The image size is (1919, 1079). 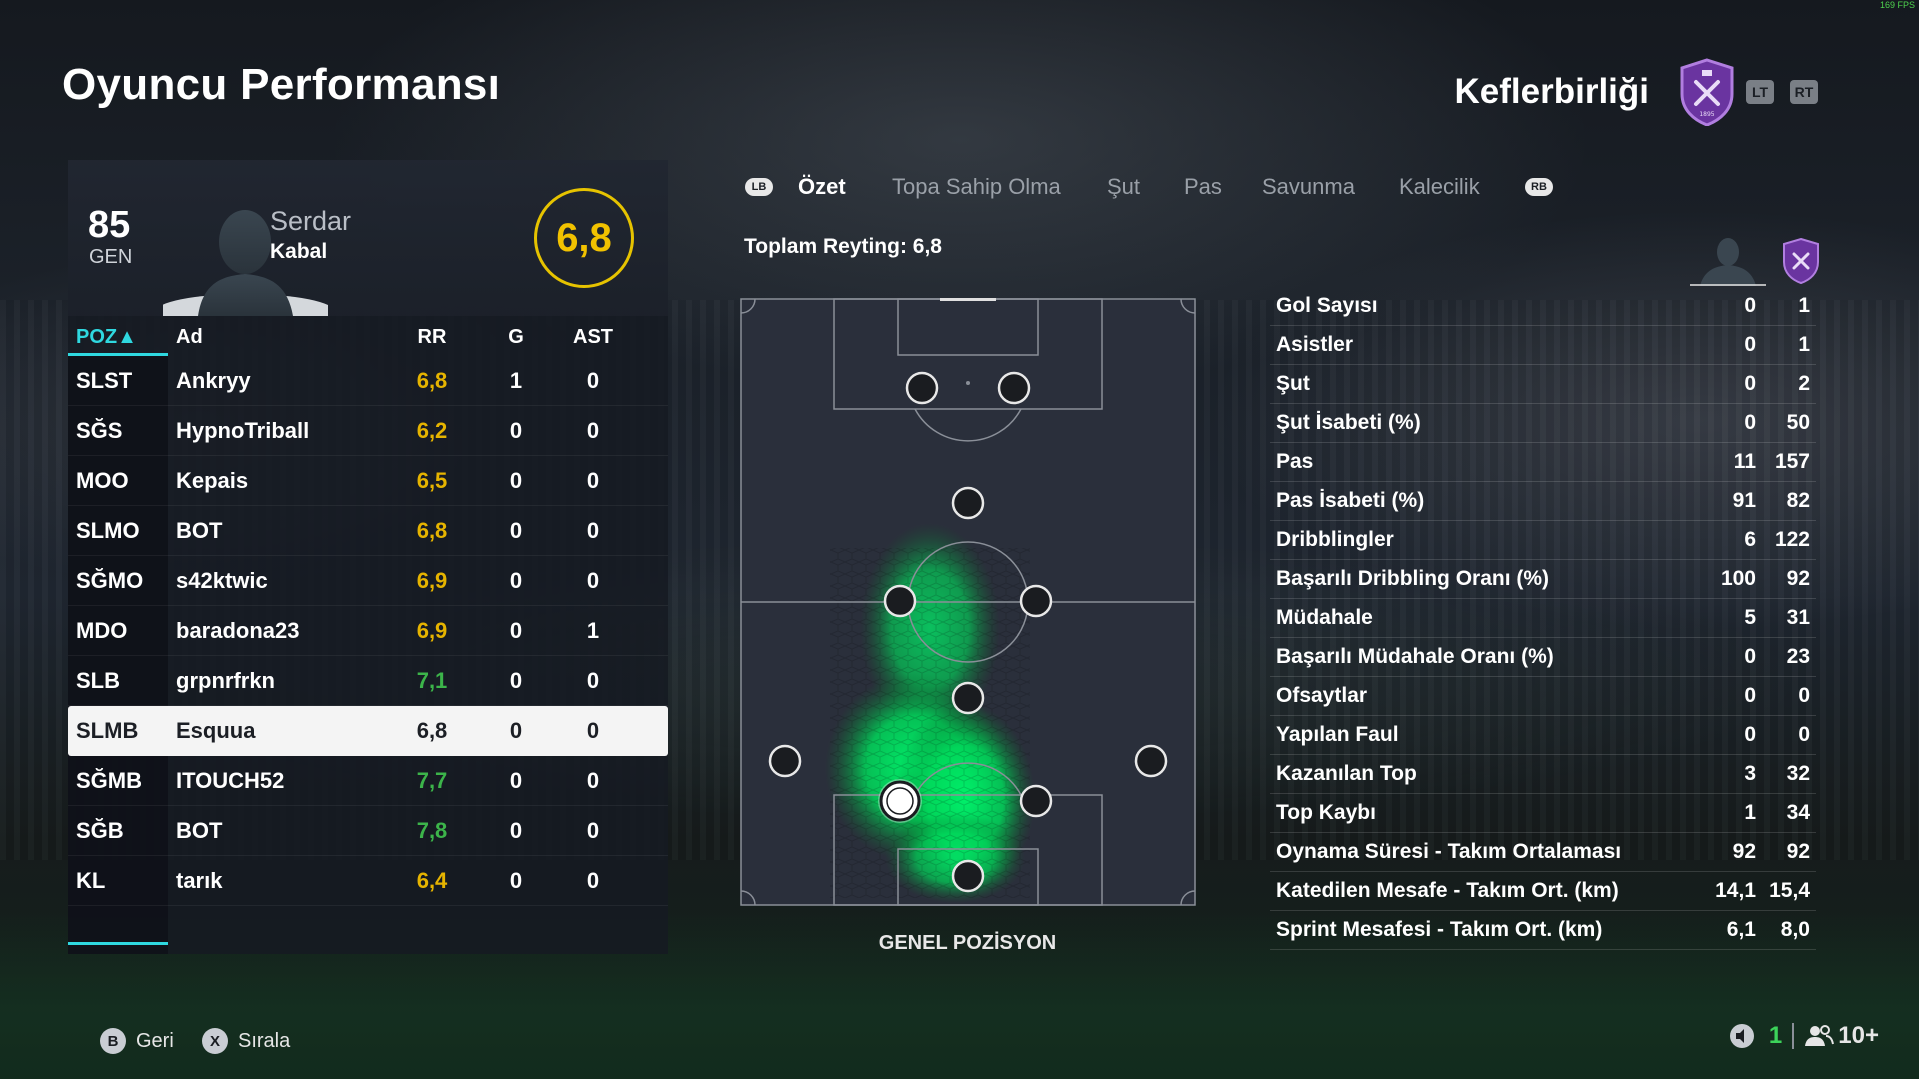 I want to click on stat-row: Şut İsabeti (%) 0 50, so click(x=1543, y=423).